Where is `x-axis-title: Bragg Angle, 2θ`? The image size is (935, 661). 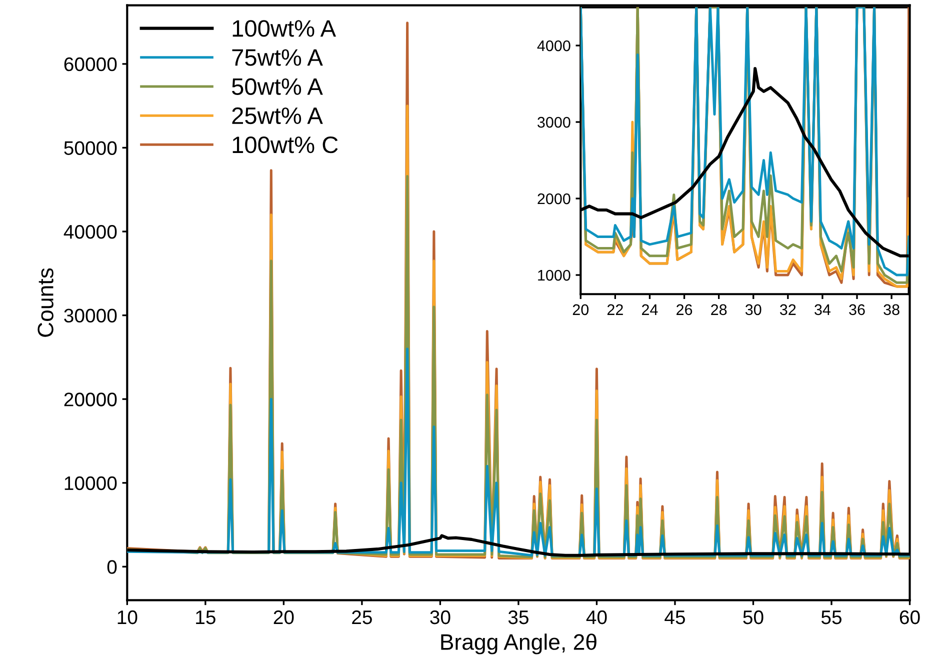
x-axis-title: Bragg Angle, 2θ is located at coordinates (518, 644).